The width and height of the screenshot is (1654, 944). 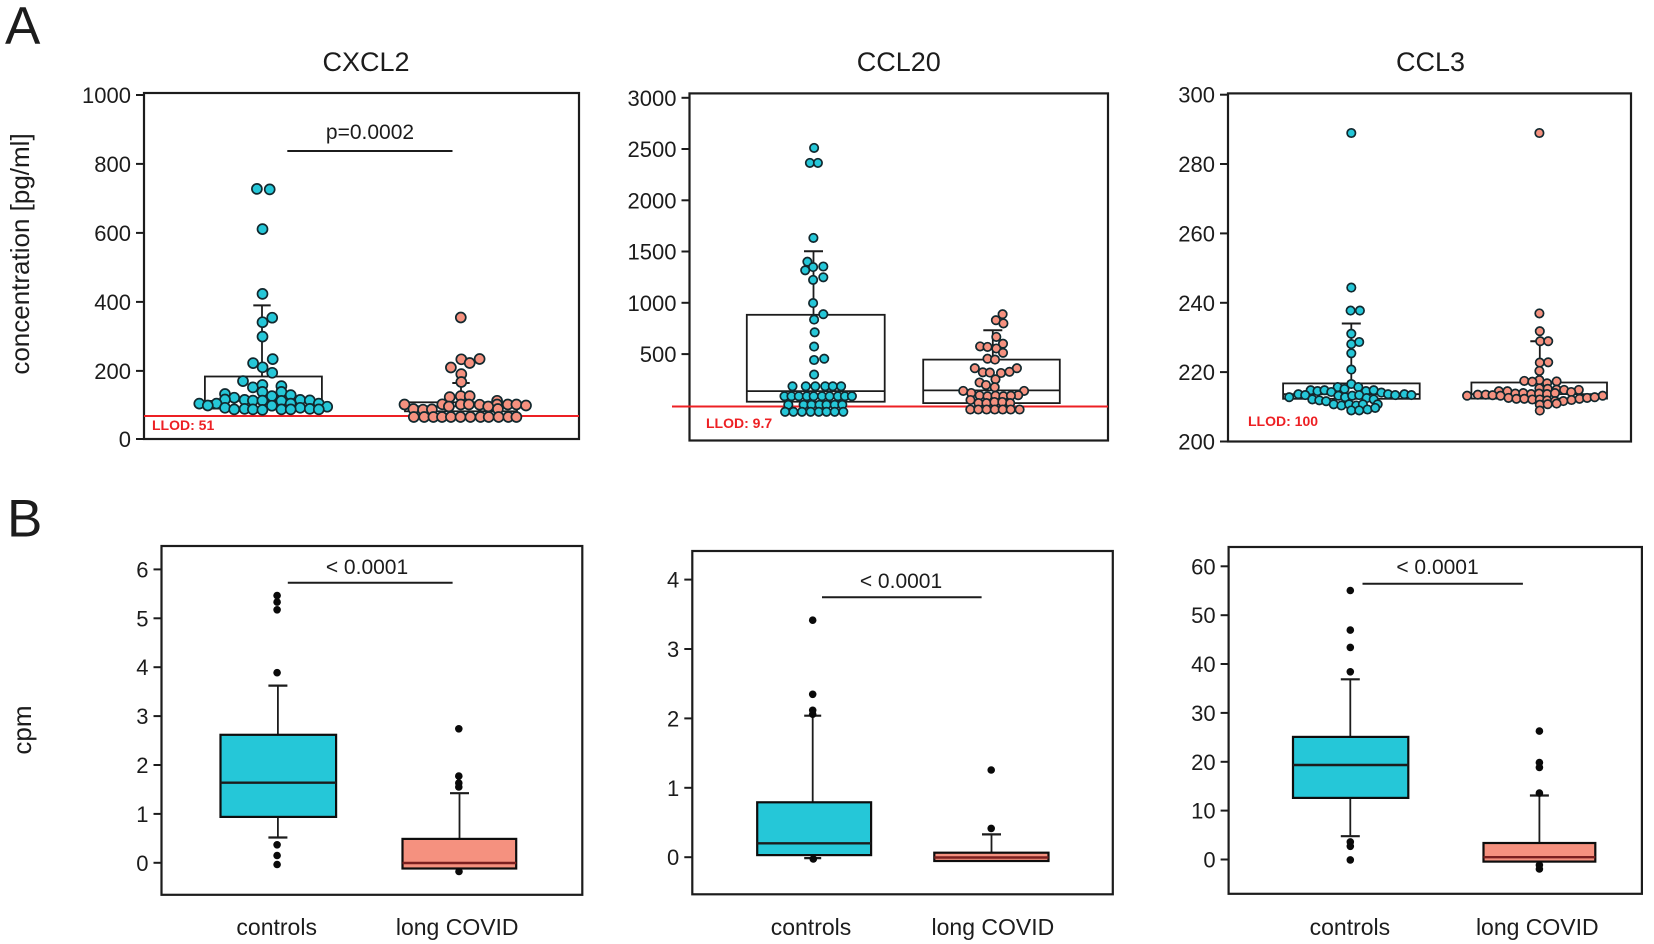 What do you see at coordinates (652, 98) in the screenshot?
I see `svg-text: 3000` at bounding box center [652, 98].